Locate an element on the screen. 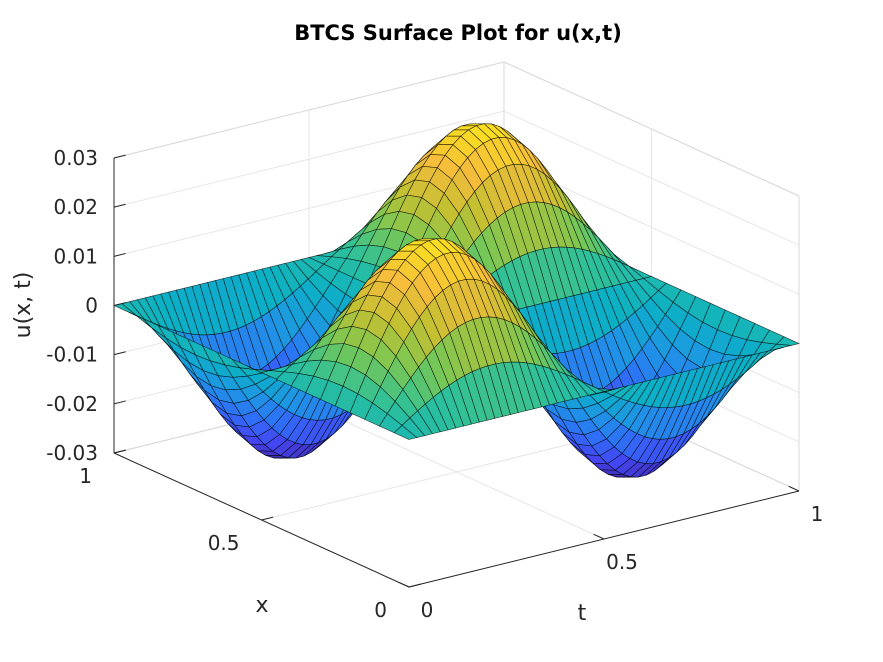 The width and height of the screenshot is (883, 662). z-tick-label: 0.01 is located at coordinates (75, 256).